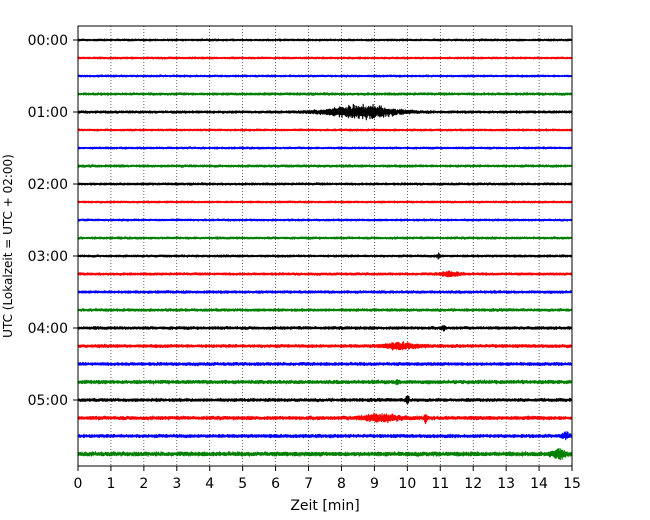 The height and width of the screenshot is (520, 650). I want to click on x-tick-label: 14, so click(539, 484).